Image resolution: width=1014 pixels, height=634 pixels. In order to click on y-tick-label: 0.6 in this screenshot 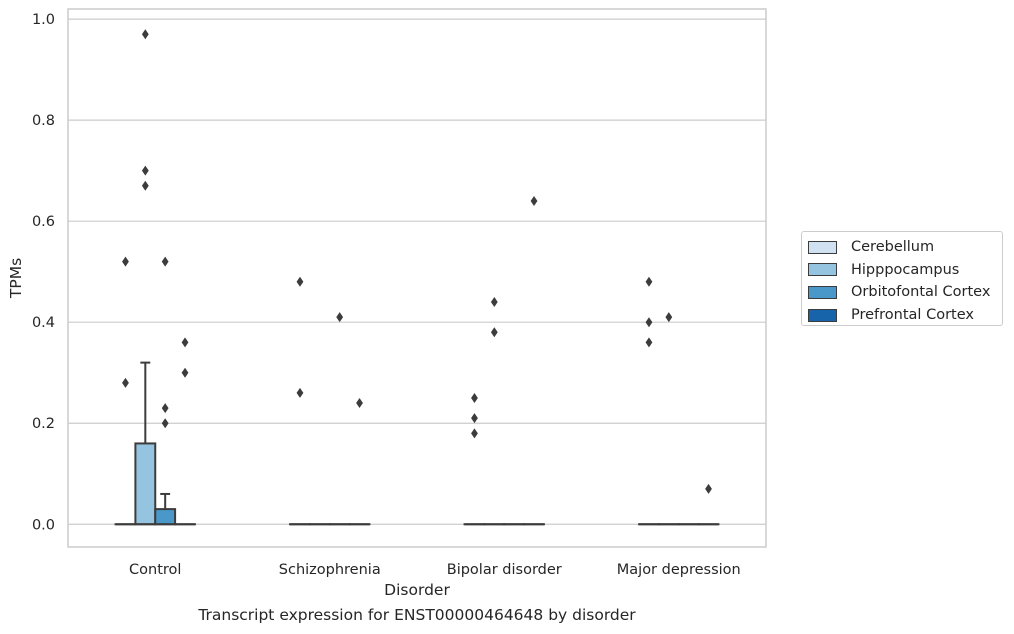, I will do `click(43, 222)`.